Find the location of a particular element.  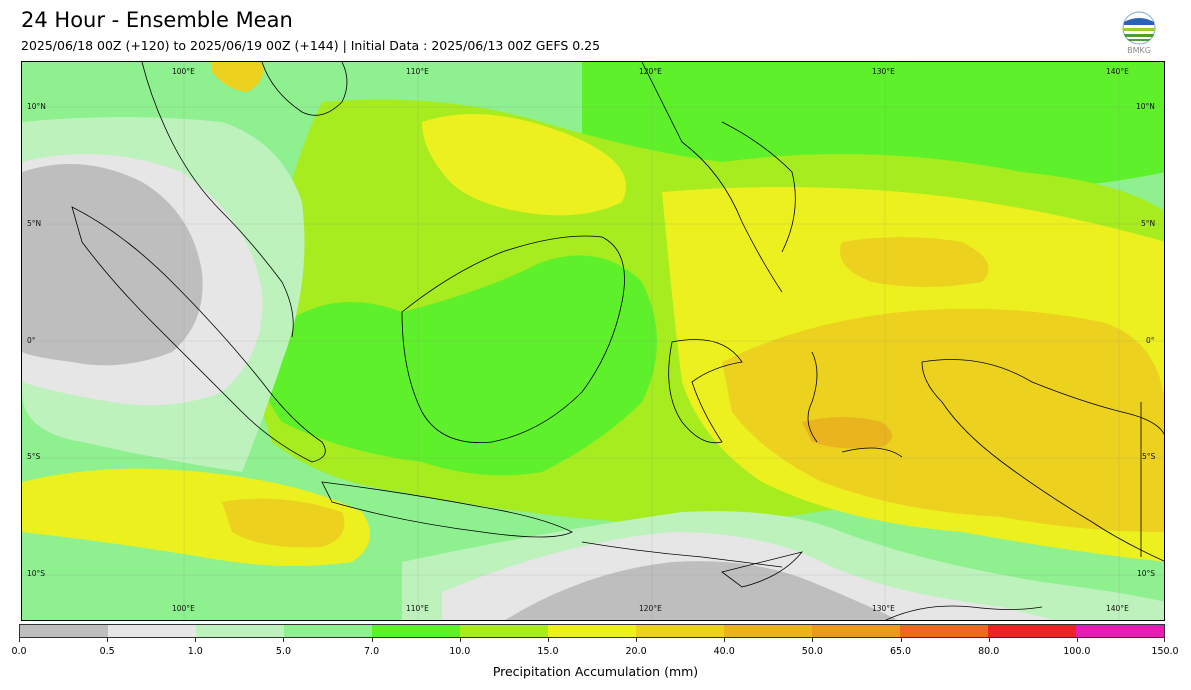

lon-label-top: 100°E is located at coordinates (183, 71).